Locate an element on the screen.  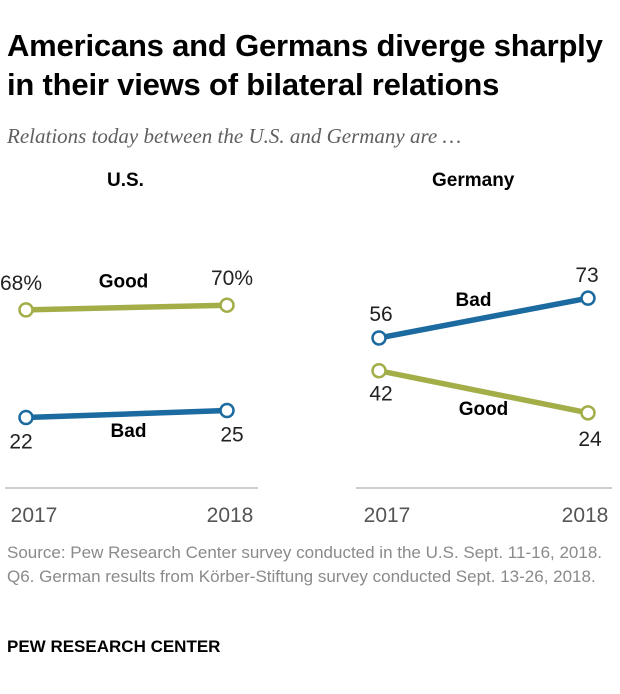
data-point-us-good-2017 is located at coordinates (26, 310).